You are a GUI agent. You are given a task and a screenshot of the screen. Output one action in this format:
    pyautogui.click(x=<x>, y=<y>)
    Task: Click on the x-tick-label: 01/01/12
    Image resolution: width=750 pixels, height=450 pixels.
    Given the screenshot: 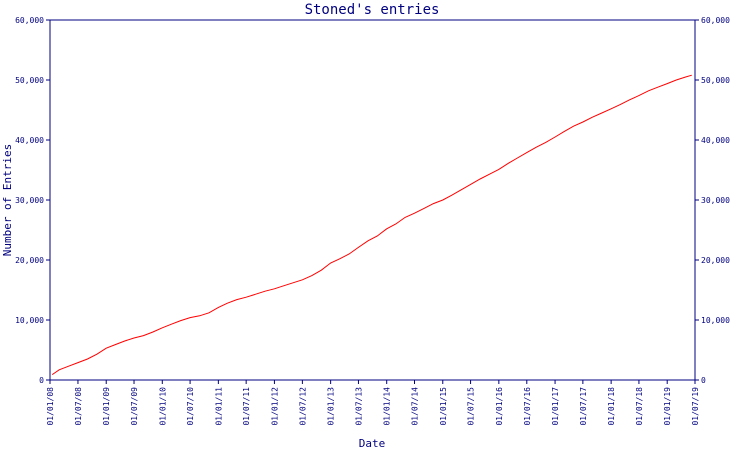 What is the action you would take?
    pyautogui.click(x=274, y=406)
    